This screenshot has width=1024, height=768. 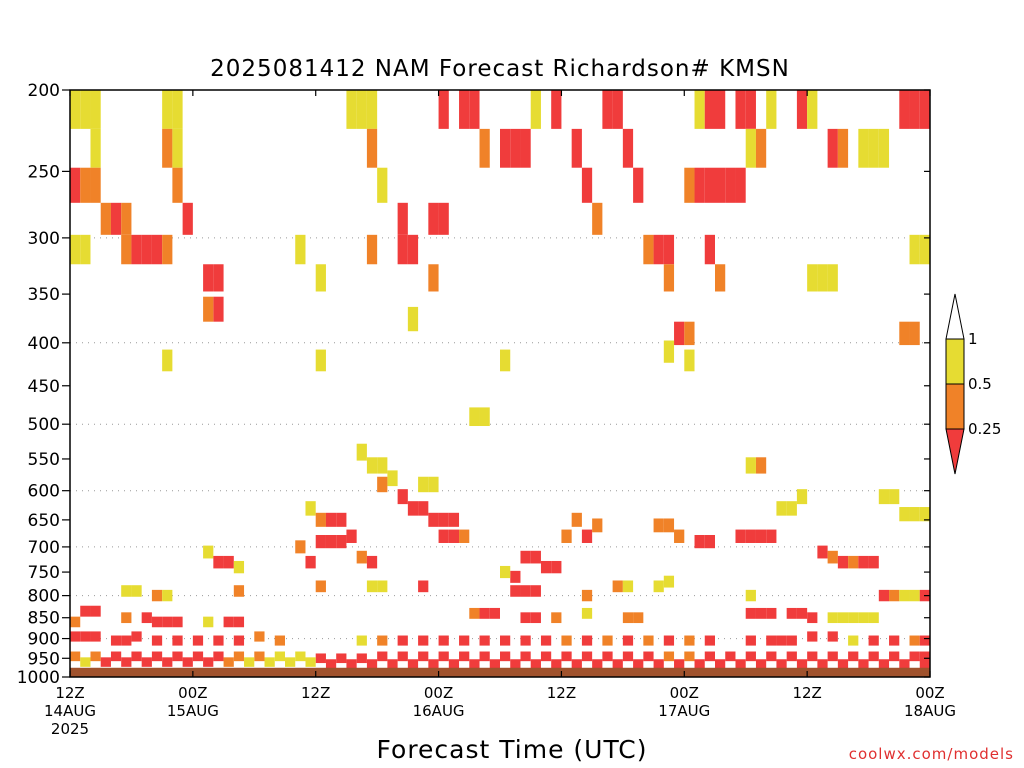 I want to click on y-tick-label: 350, so click(x=44, y=295).